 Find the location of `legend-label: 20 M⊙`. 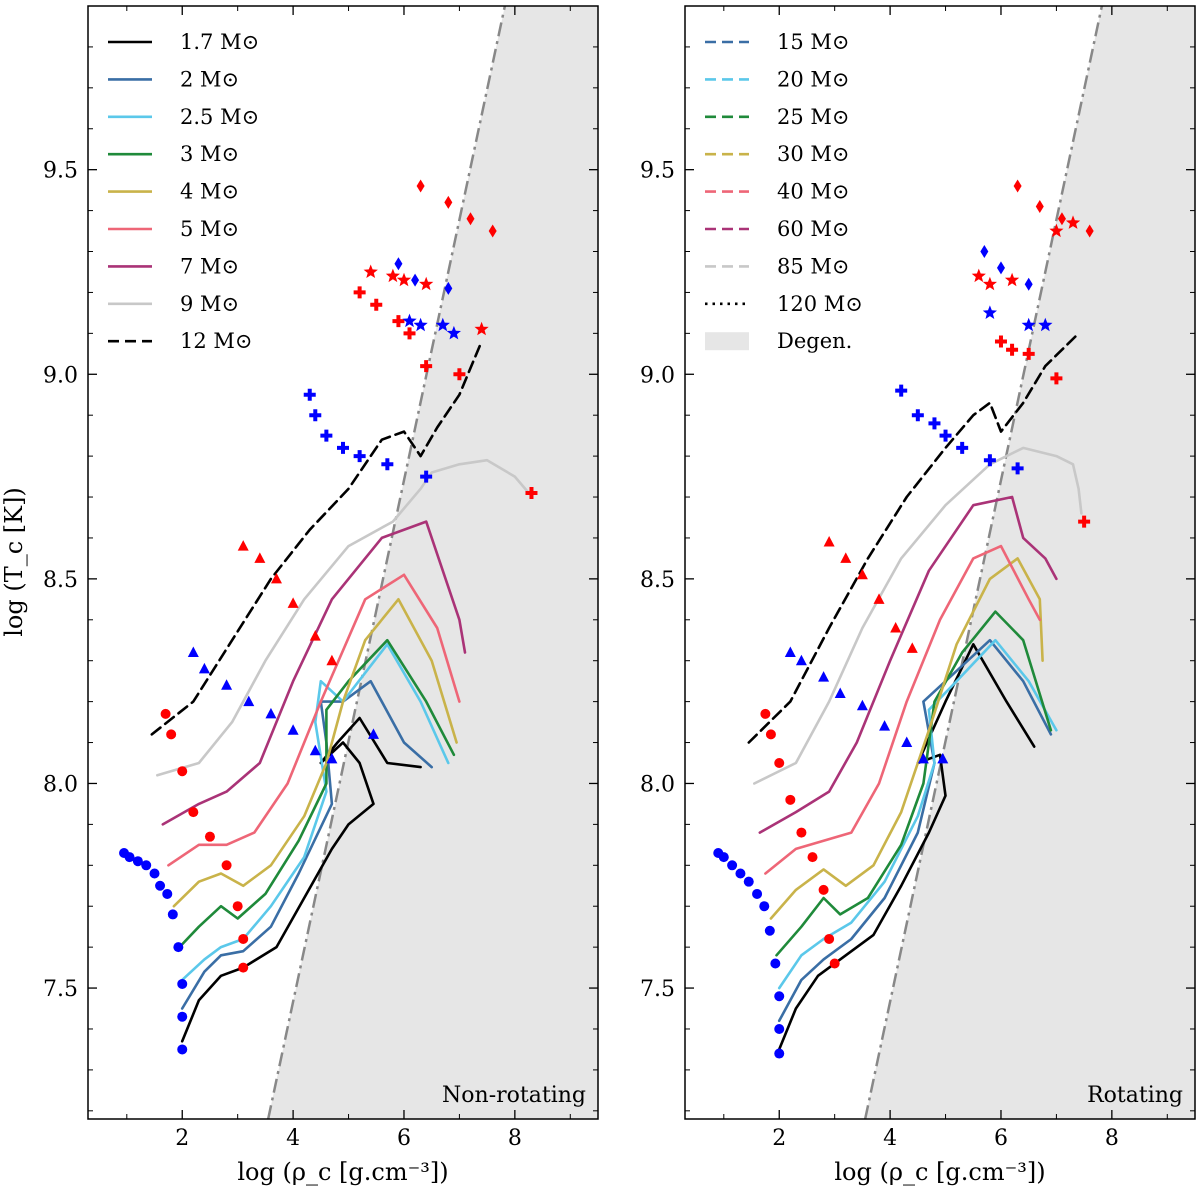

legend-label: 20 M⊙ is located at coordinates (813, 79).